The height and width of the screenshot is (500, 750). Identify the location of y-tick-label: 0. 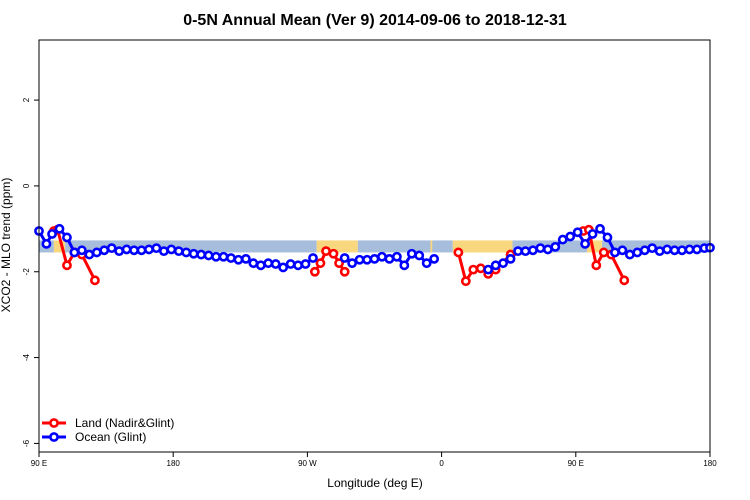
(26, 185).